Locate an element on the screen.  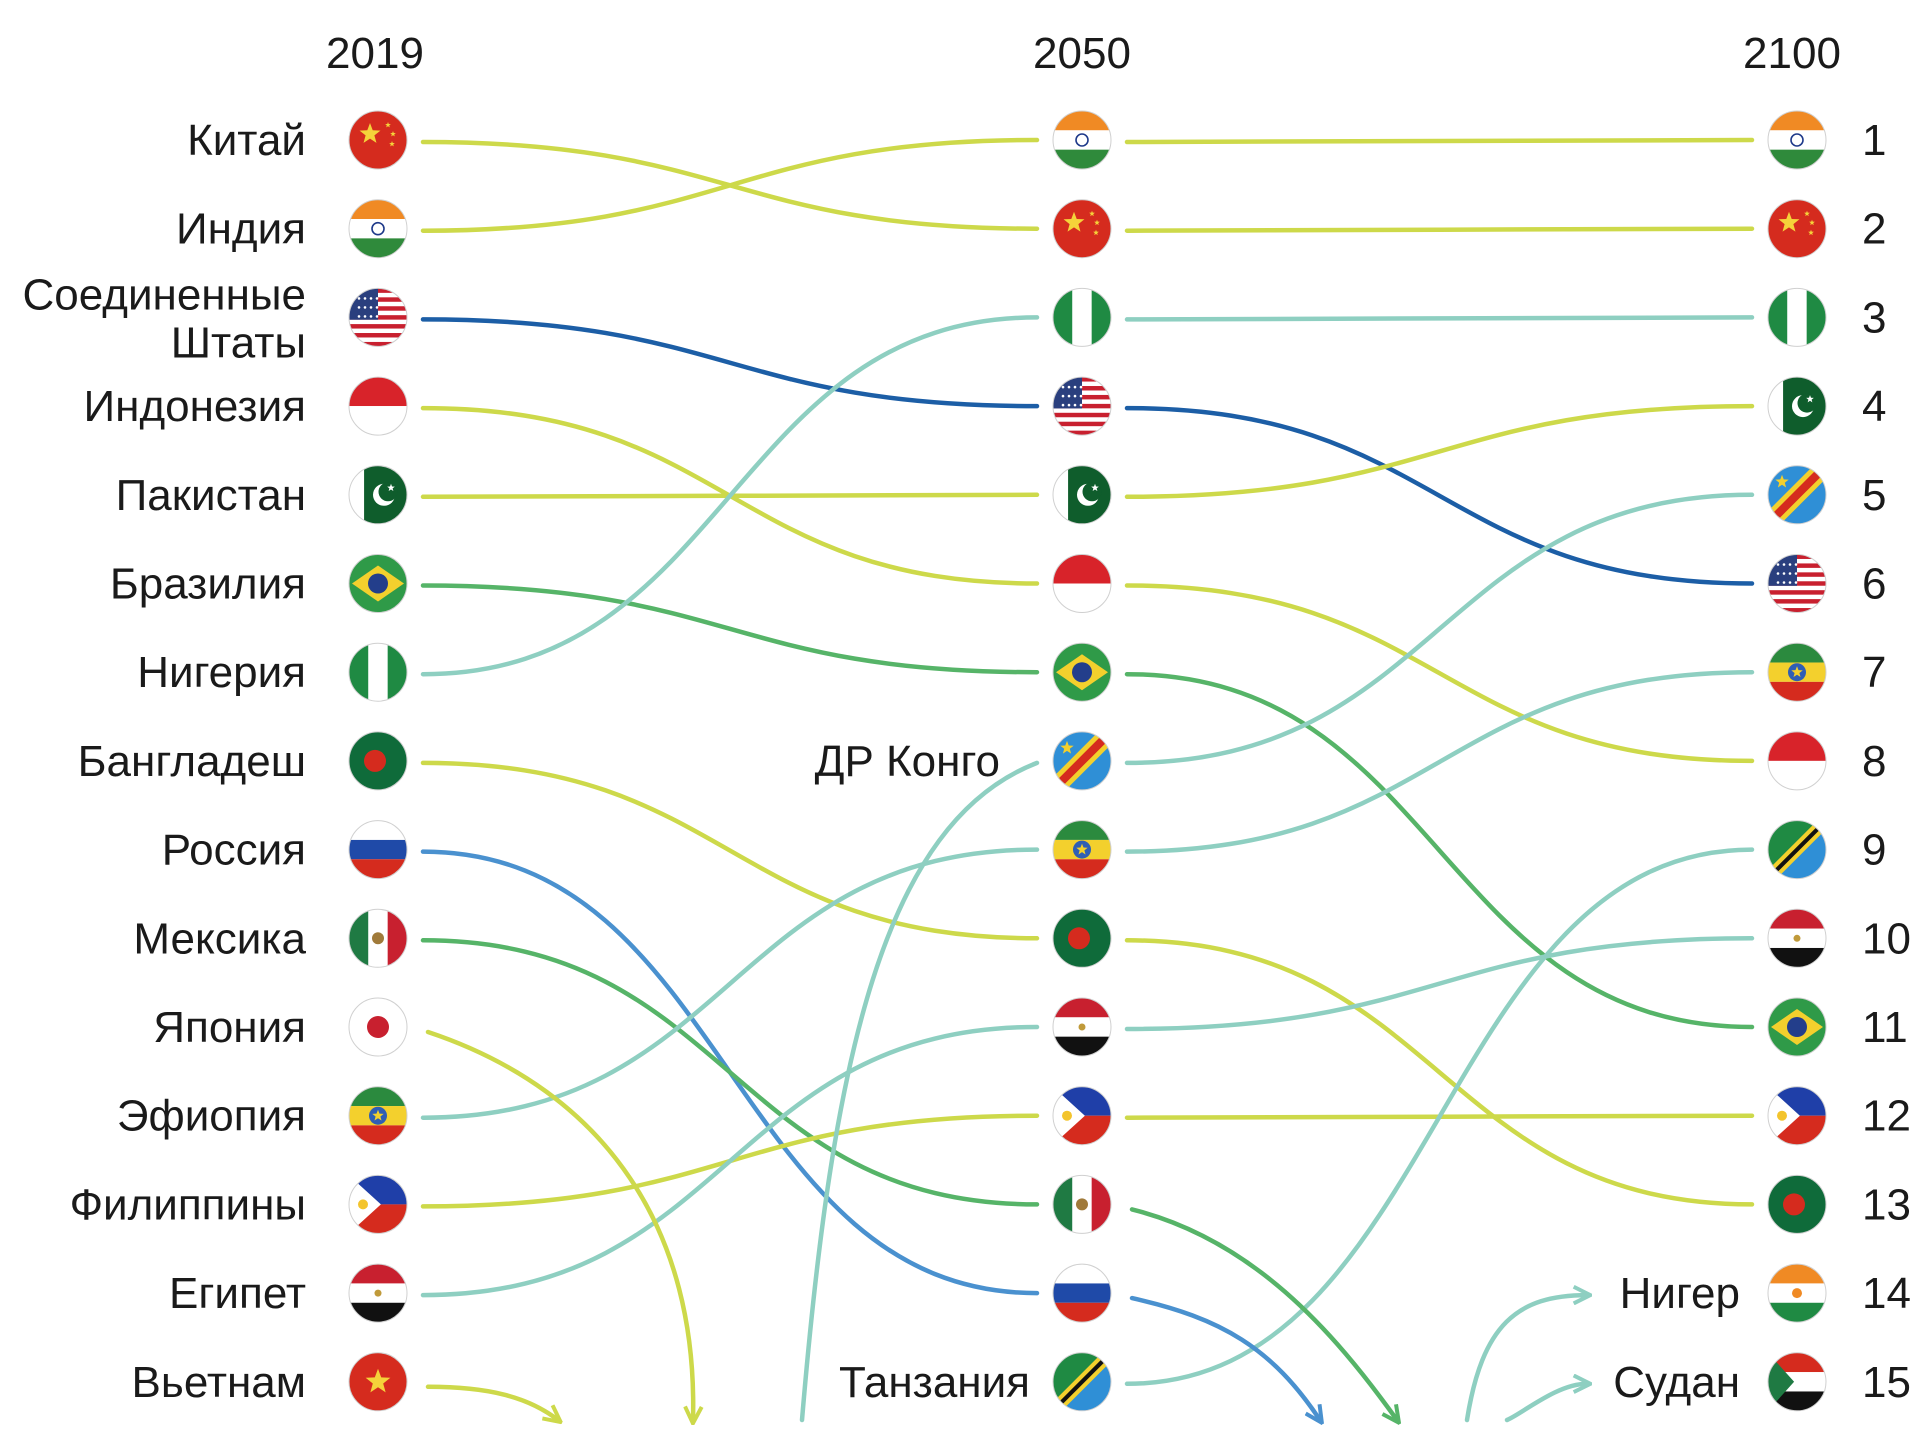
rank-label-14: 14 is located at coordinates (1886, 1293).